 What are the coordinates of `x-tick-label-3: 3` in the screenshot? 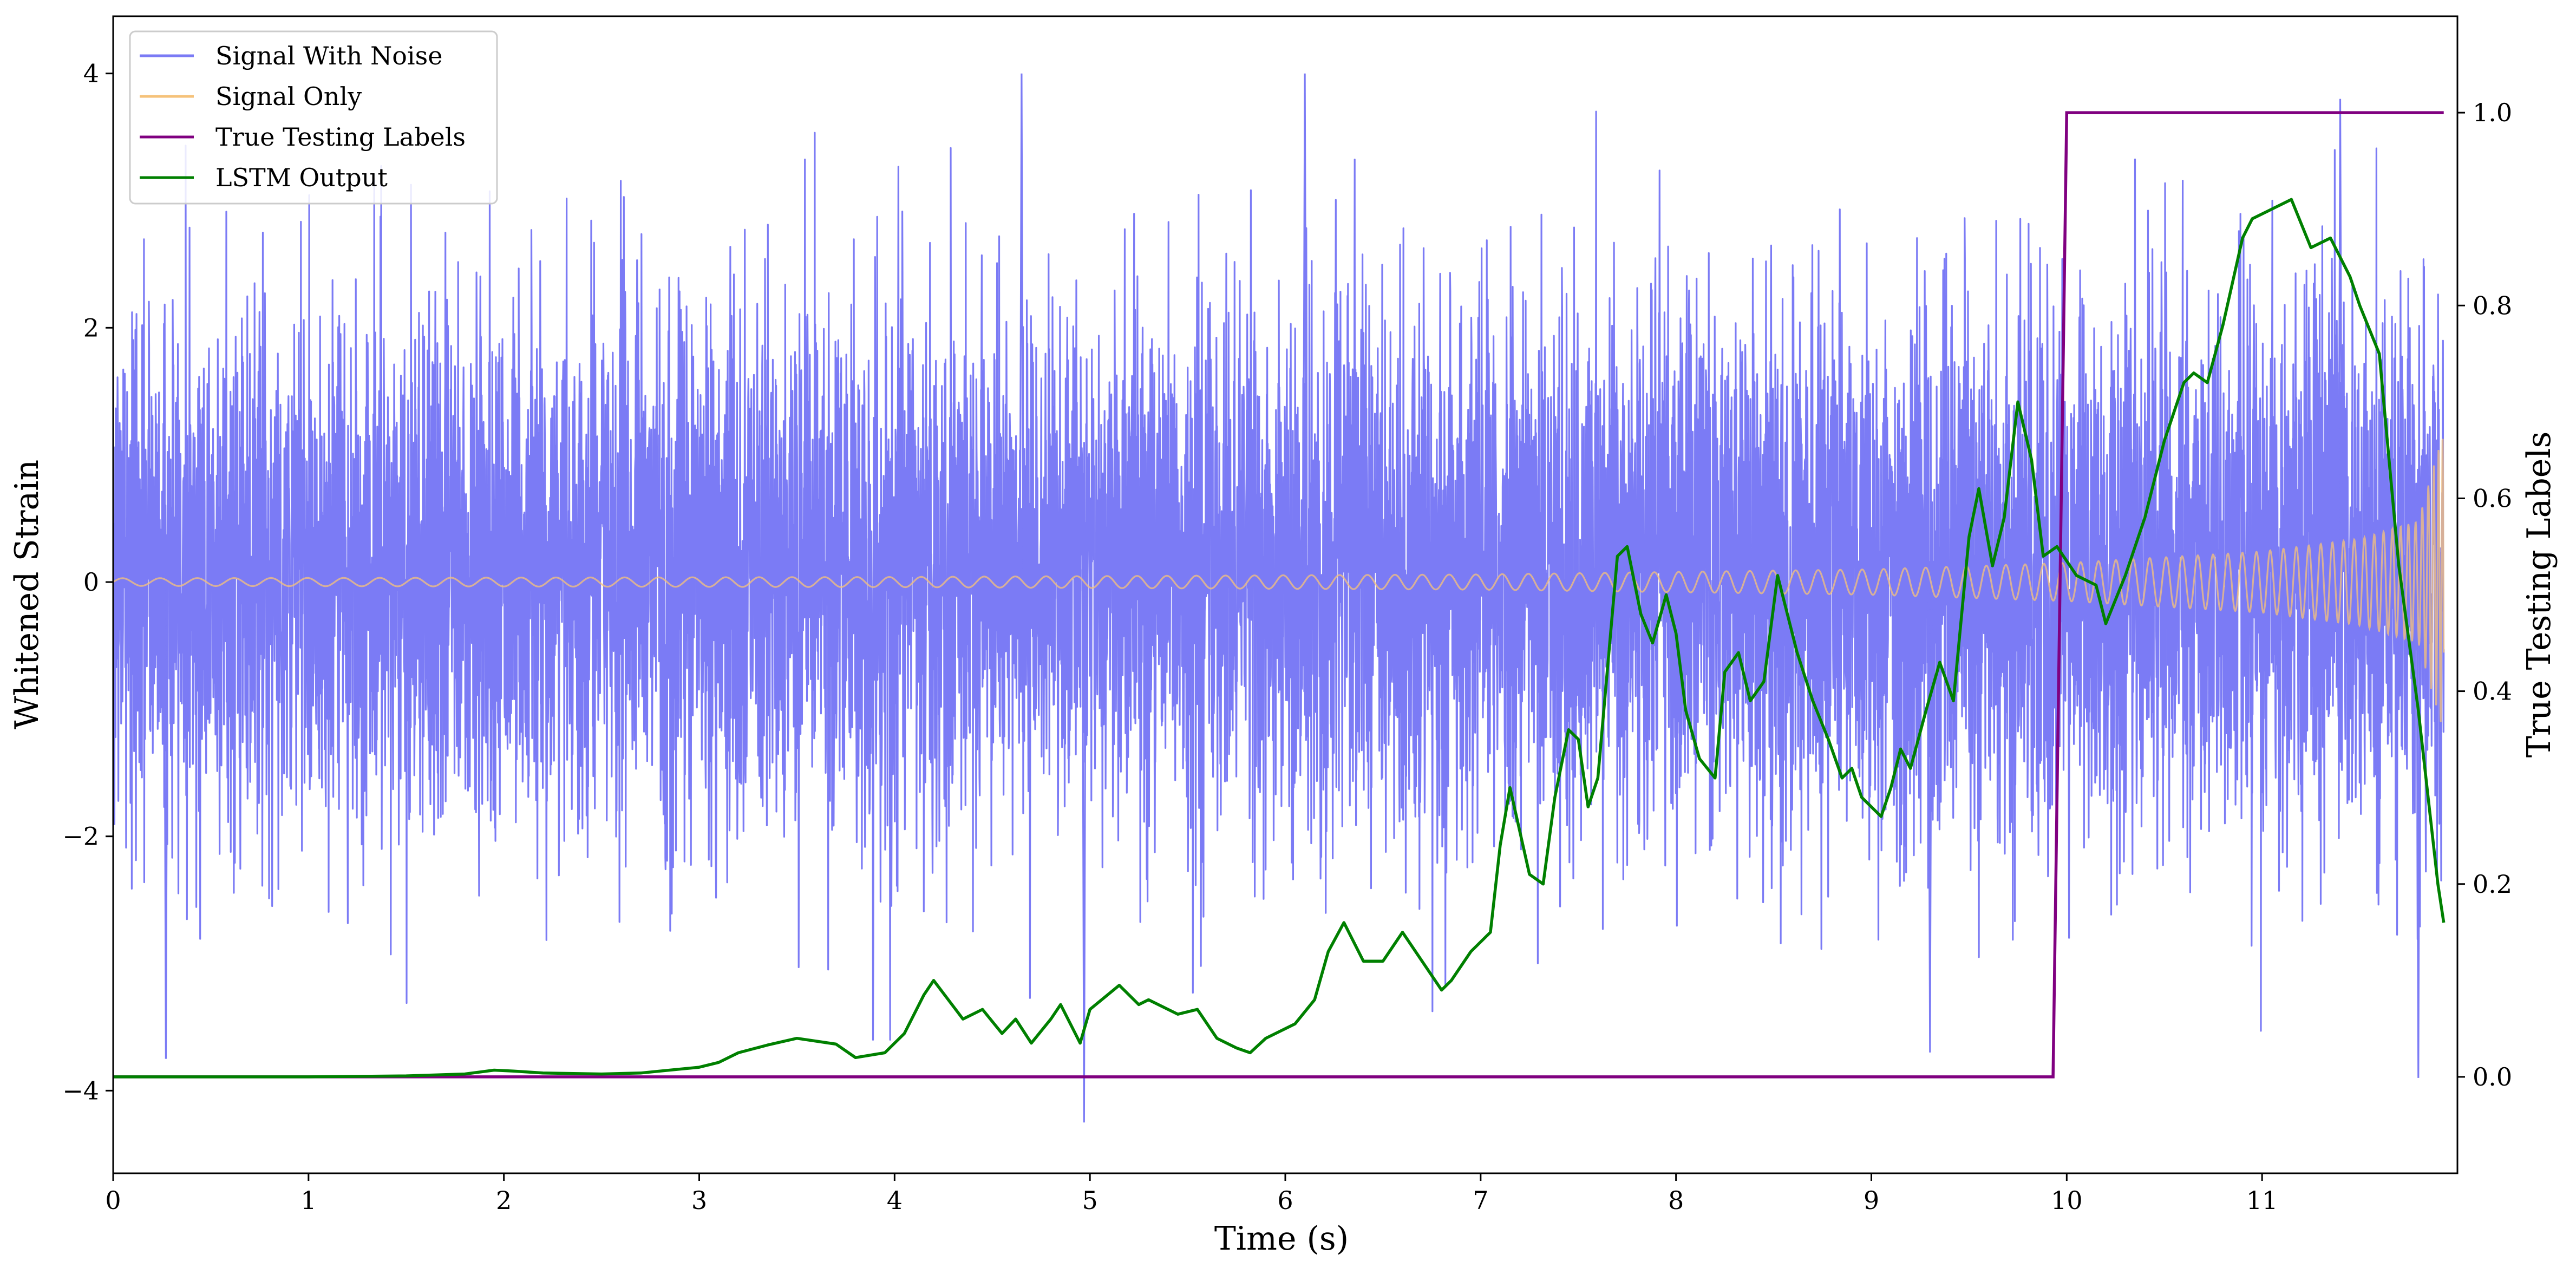 It's located at (699, 1200).